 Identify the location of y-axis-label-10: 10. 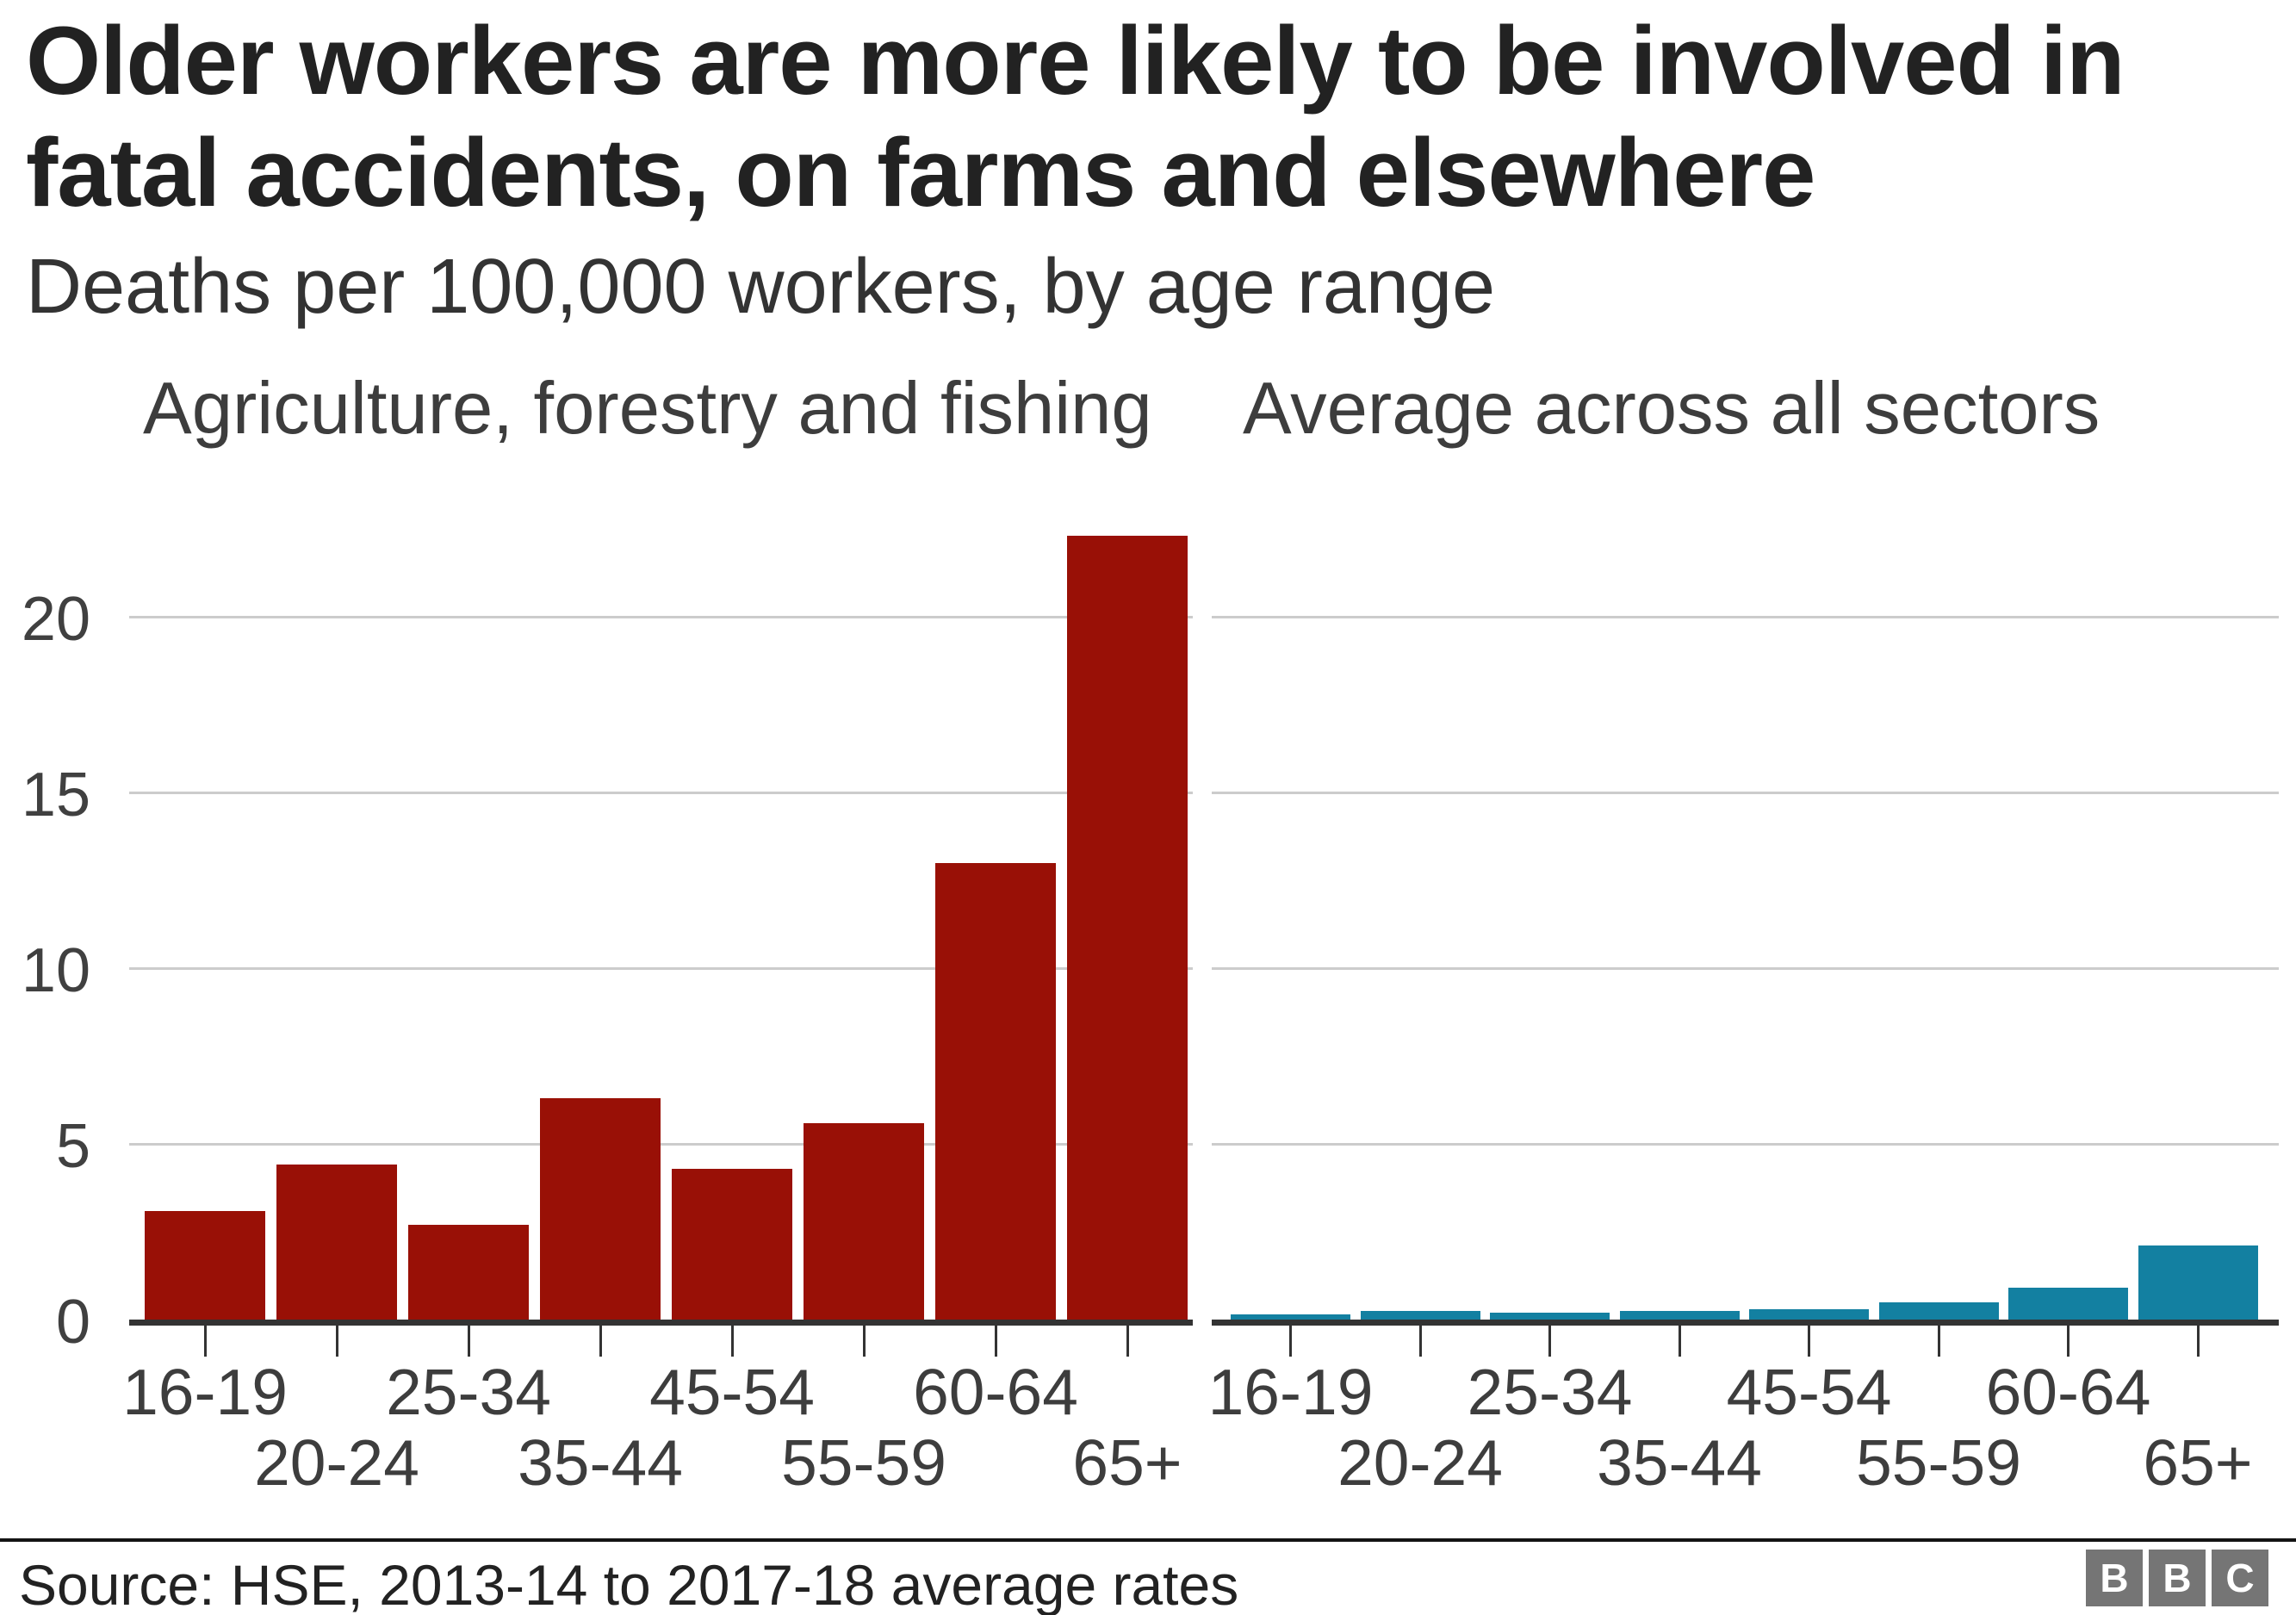
(55, 970).